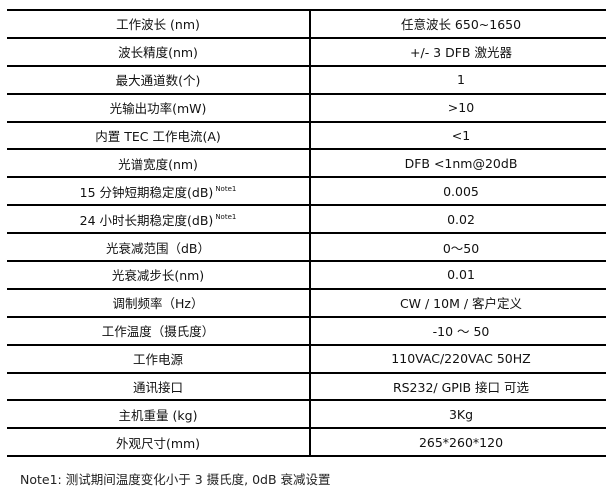  I want to click on spec-label-text: 主机重量 (kg), so click(158, 415).